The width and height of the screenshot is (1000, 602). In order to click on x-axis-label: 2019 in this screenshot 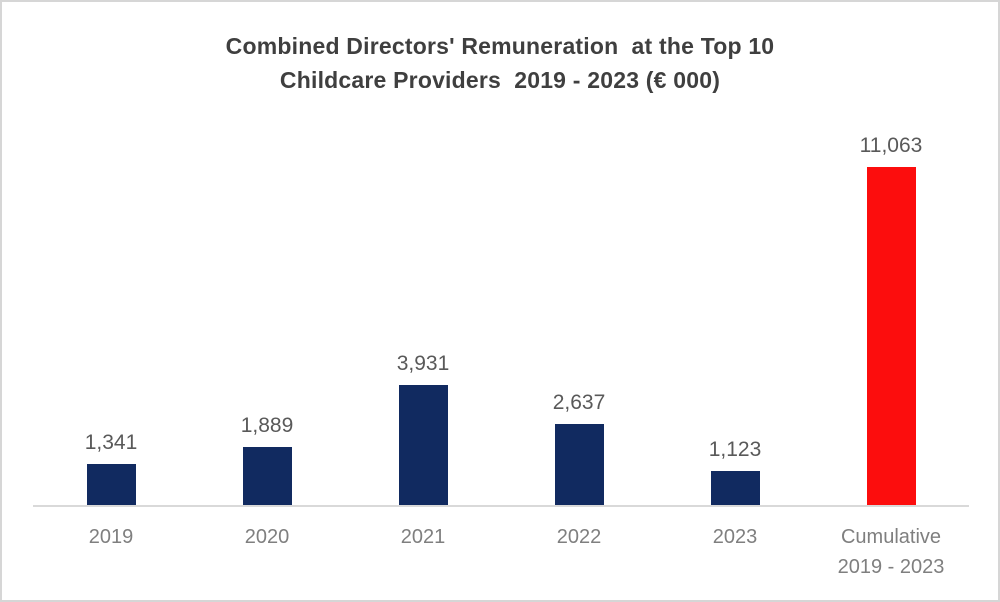, I will do `click(111, 537)`.